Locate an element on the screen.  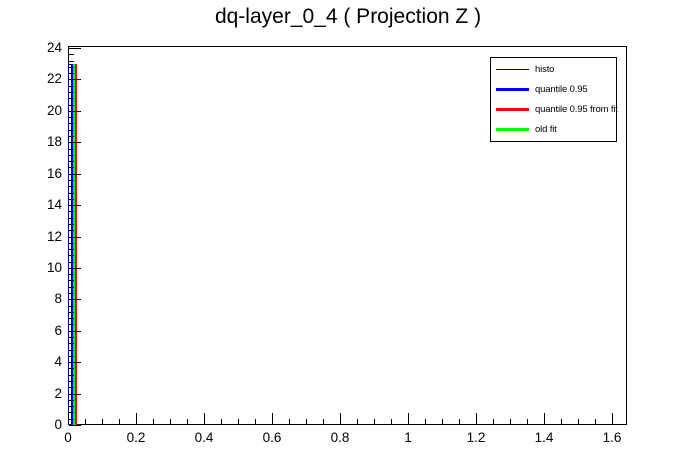
vline-old-fit is located at coordinates (74, 244).